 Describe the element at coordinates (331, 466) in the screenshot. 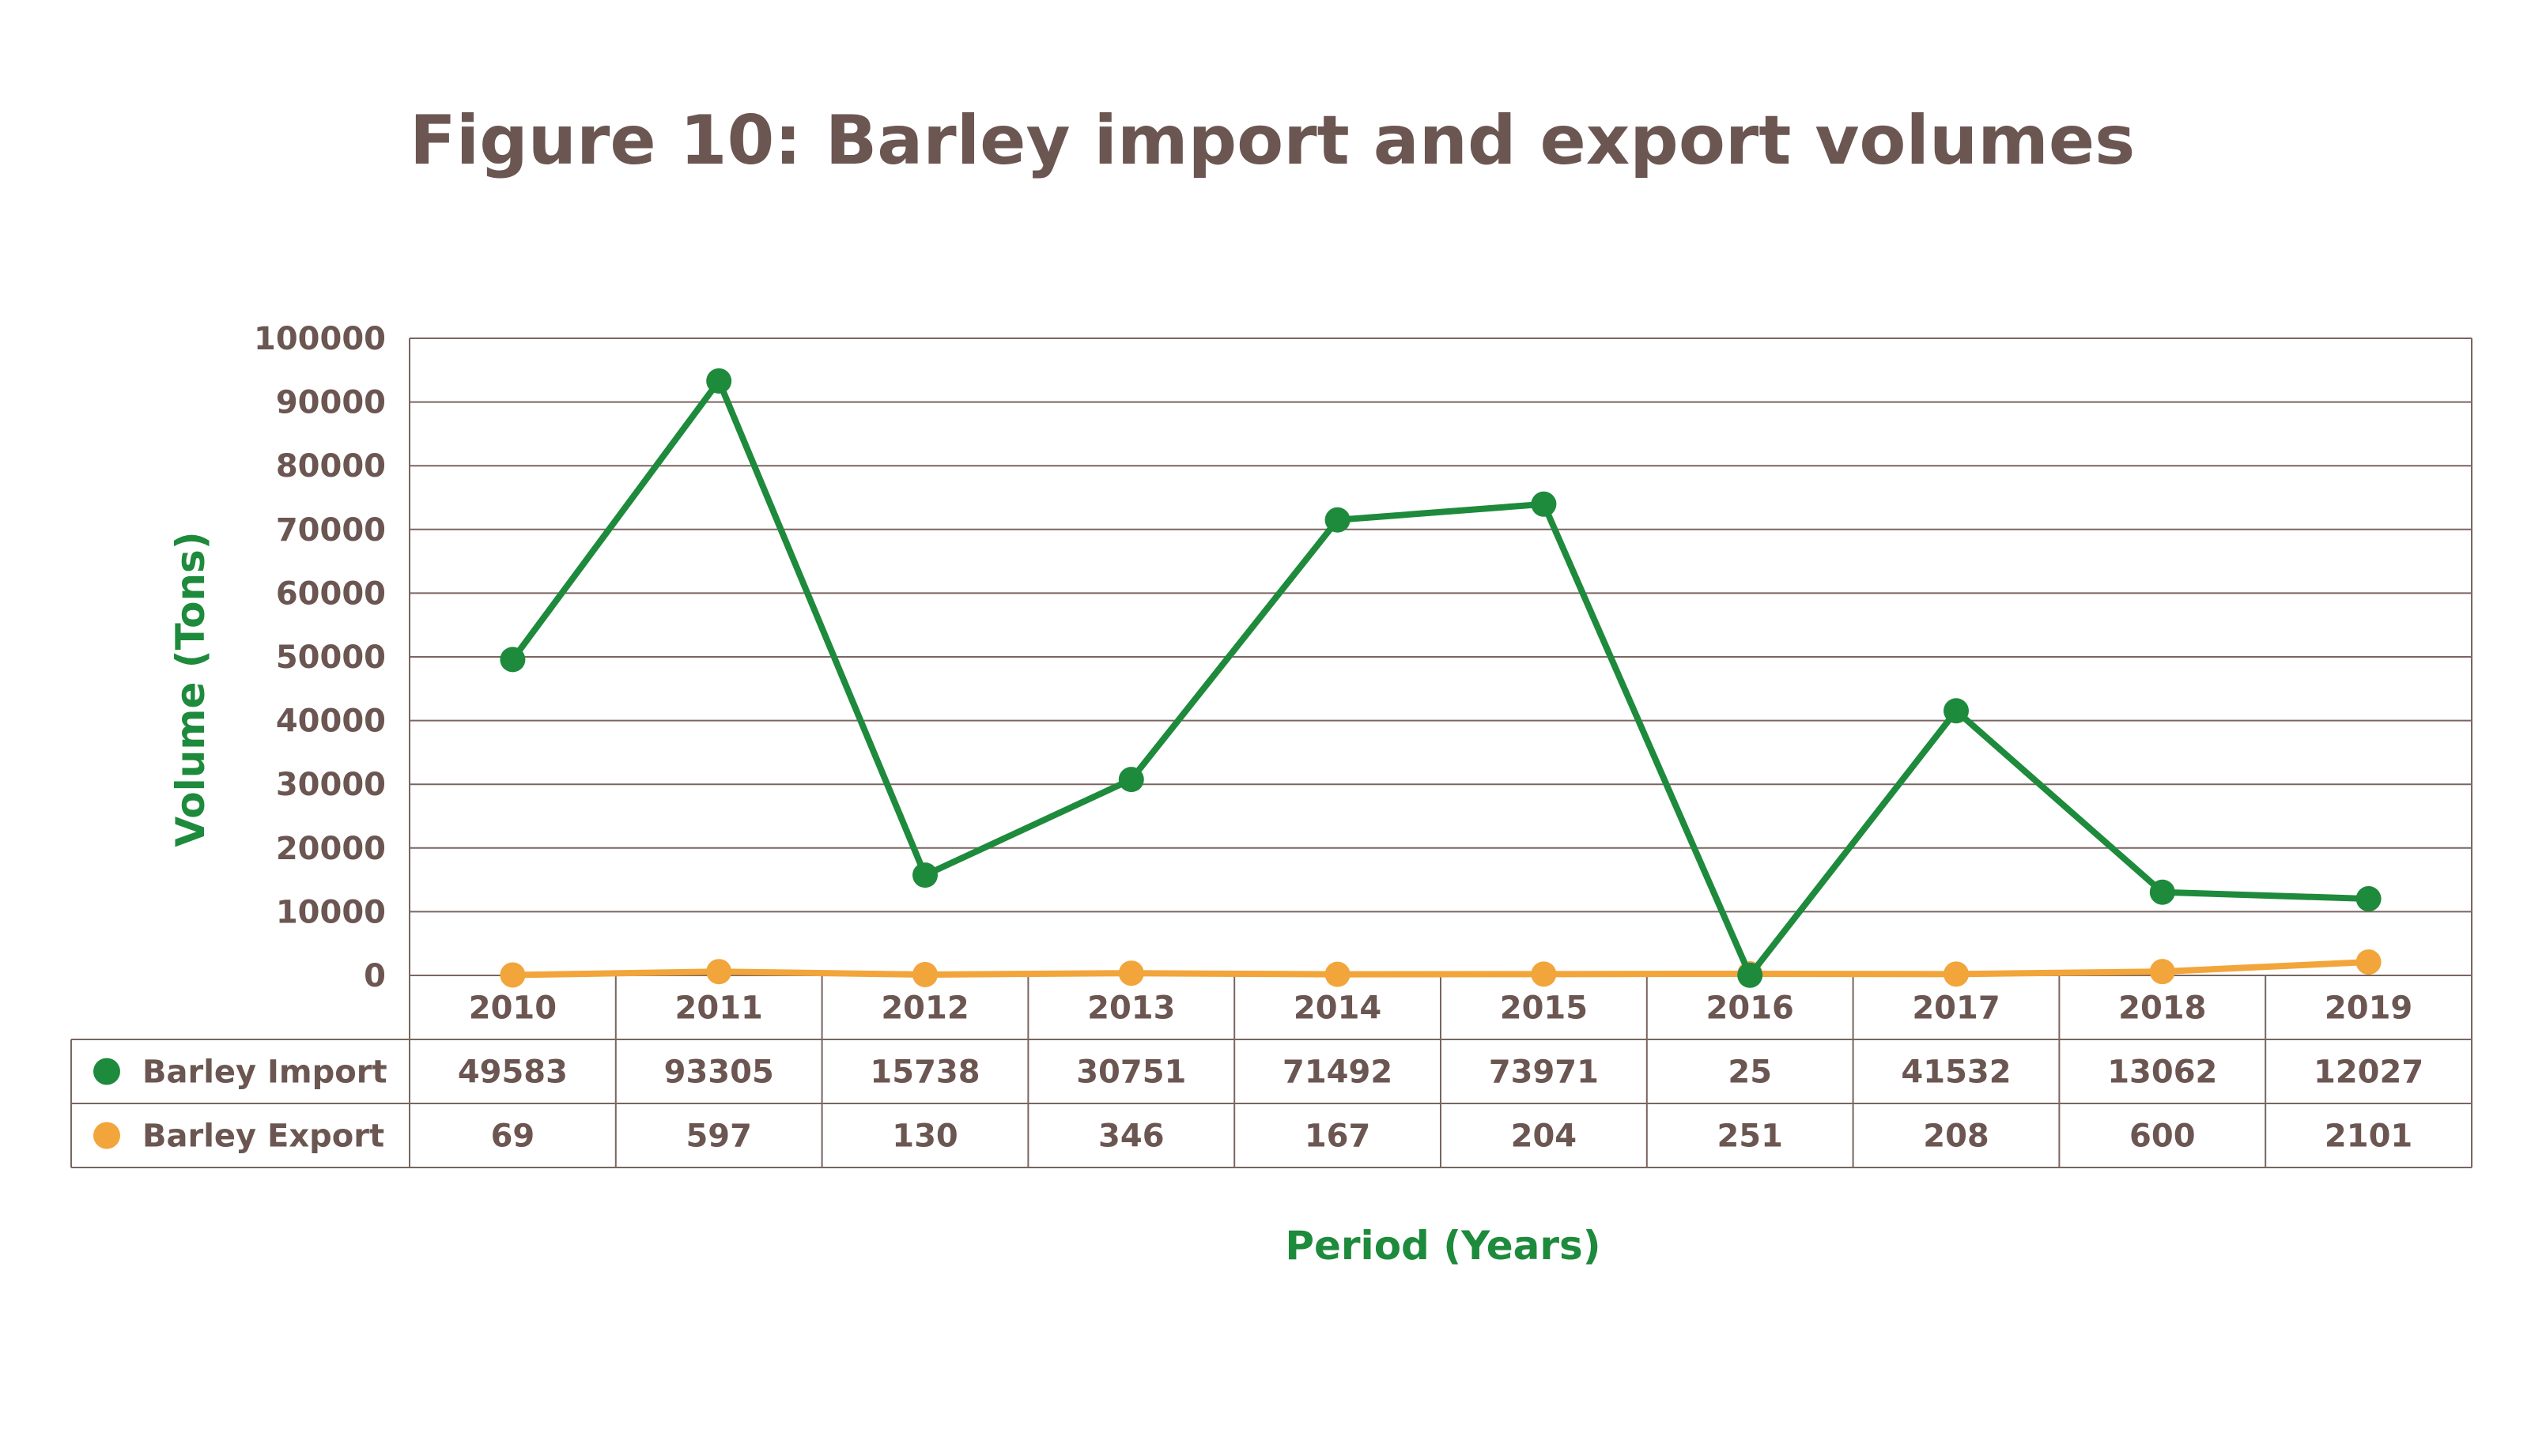

I see `y-tick-label: 80000` at that location.